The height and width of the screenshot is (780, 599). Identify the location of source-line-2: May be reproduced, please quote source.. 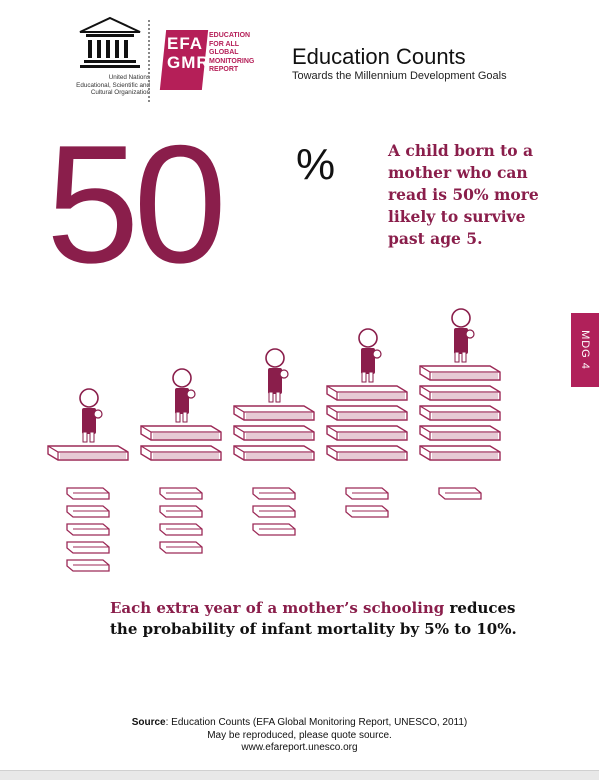
(299, 735).